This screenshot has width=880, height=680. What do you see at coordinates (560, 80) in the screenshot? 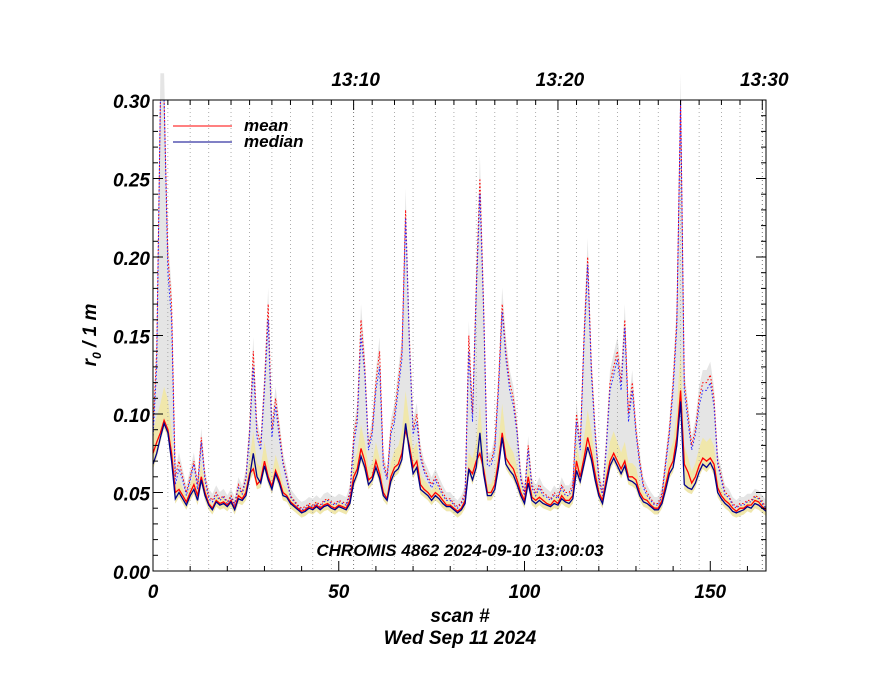
I see `time-tick-label: 13:20` at bounding box center [560, 80].